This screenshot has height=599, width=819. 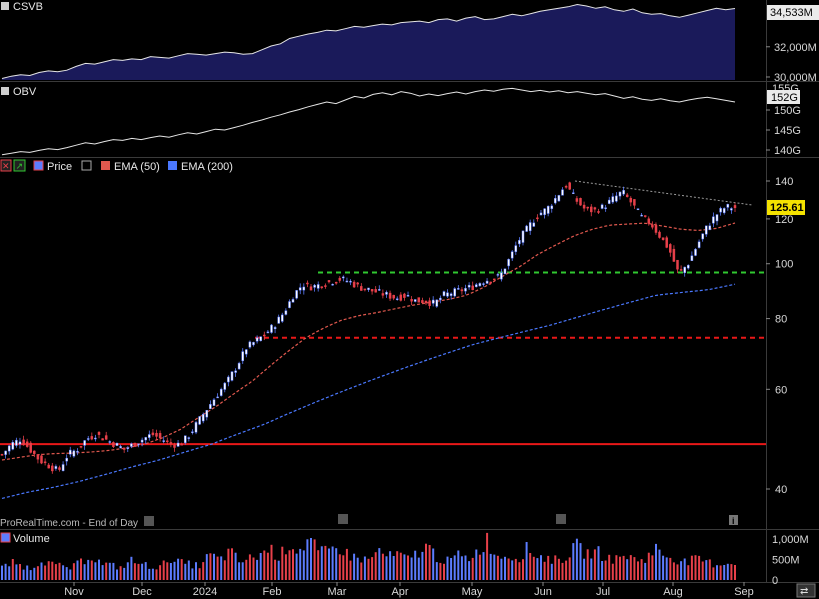 What do you see at coordinates (673, 592) in the screenshot?
I see `x-tick-label: Aug` at bounding box center [673, 592].